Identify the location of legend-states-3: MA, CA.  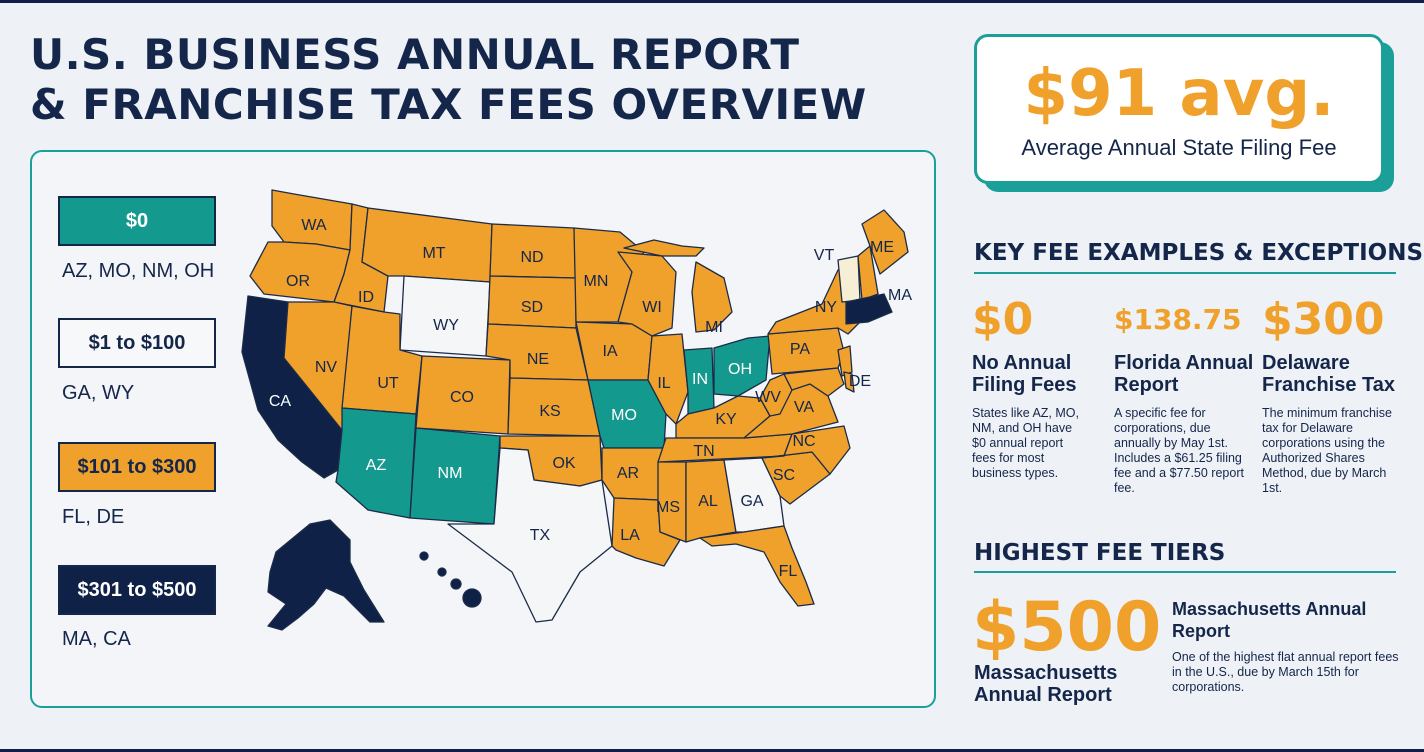
(96, 639).